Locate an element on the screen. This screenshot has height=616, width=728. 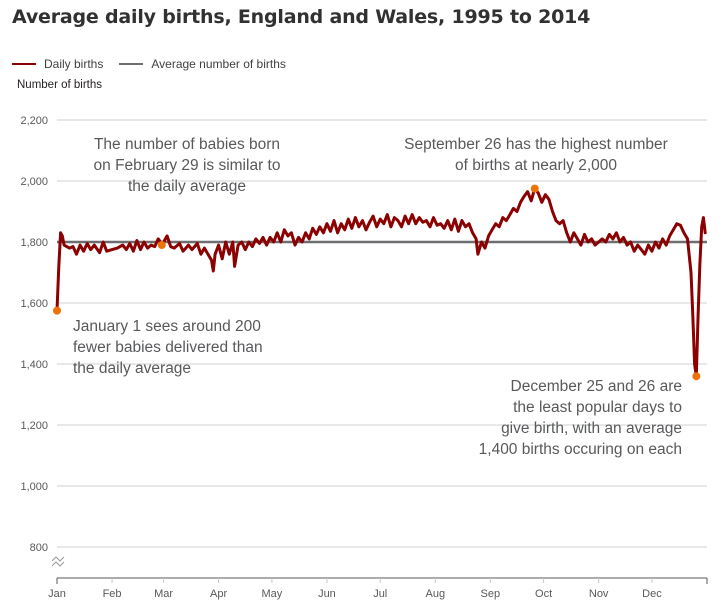
annotation-line: fewer babies delivered than is located at coordinates (168, 347).